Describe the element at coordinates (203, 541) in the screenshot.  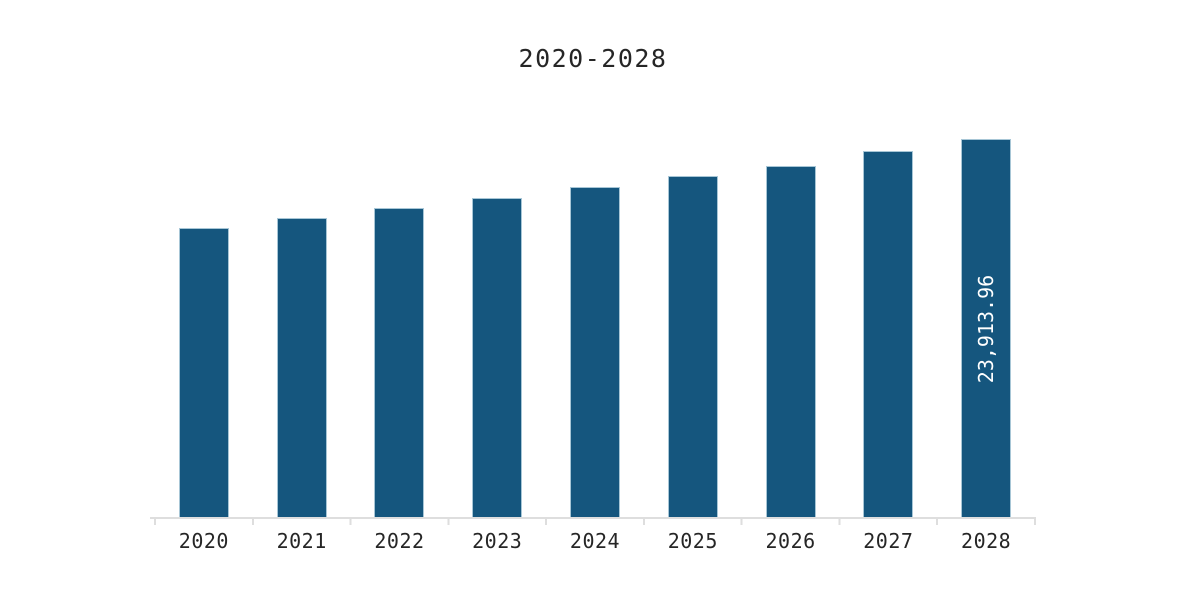
I see `x-axis-label-2020: 2020` at that location.